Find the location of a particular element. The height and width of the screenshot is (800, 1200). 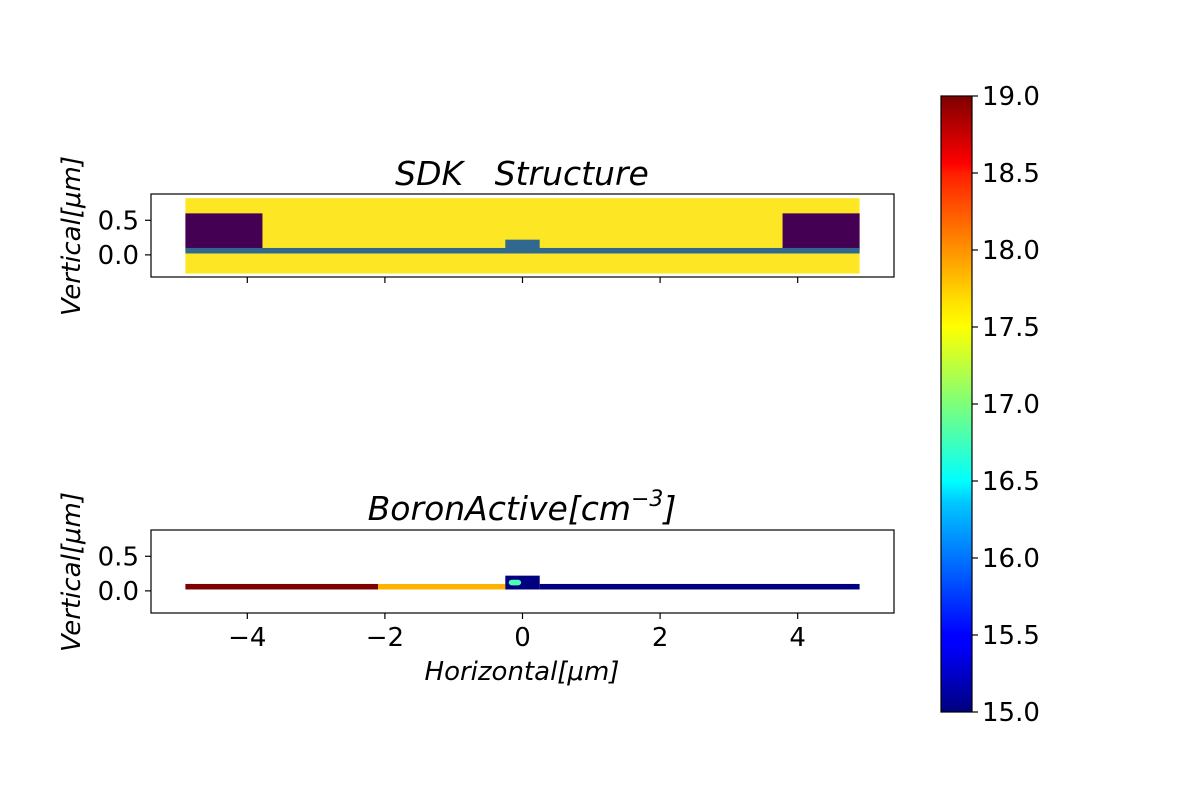

boron-regions is located at coordinates (522, 582).